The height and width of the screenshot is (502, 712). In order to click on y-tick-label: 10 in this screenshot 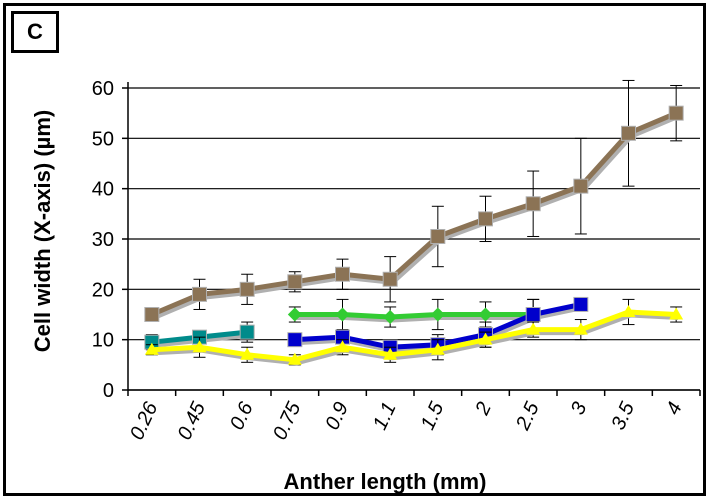, I will do `click(103, 341)`.